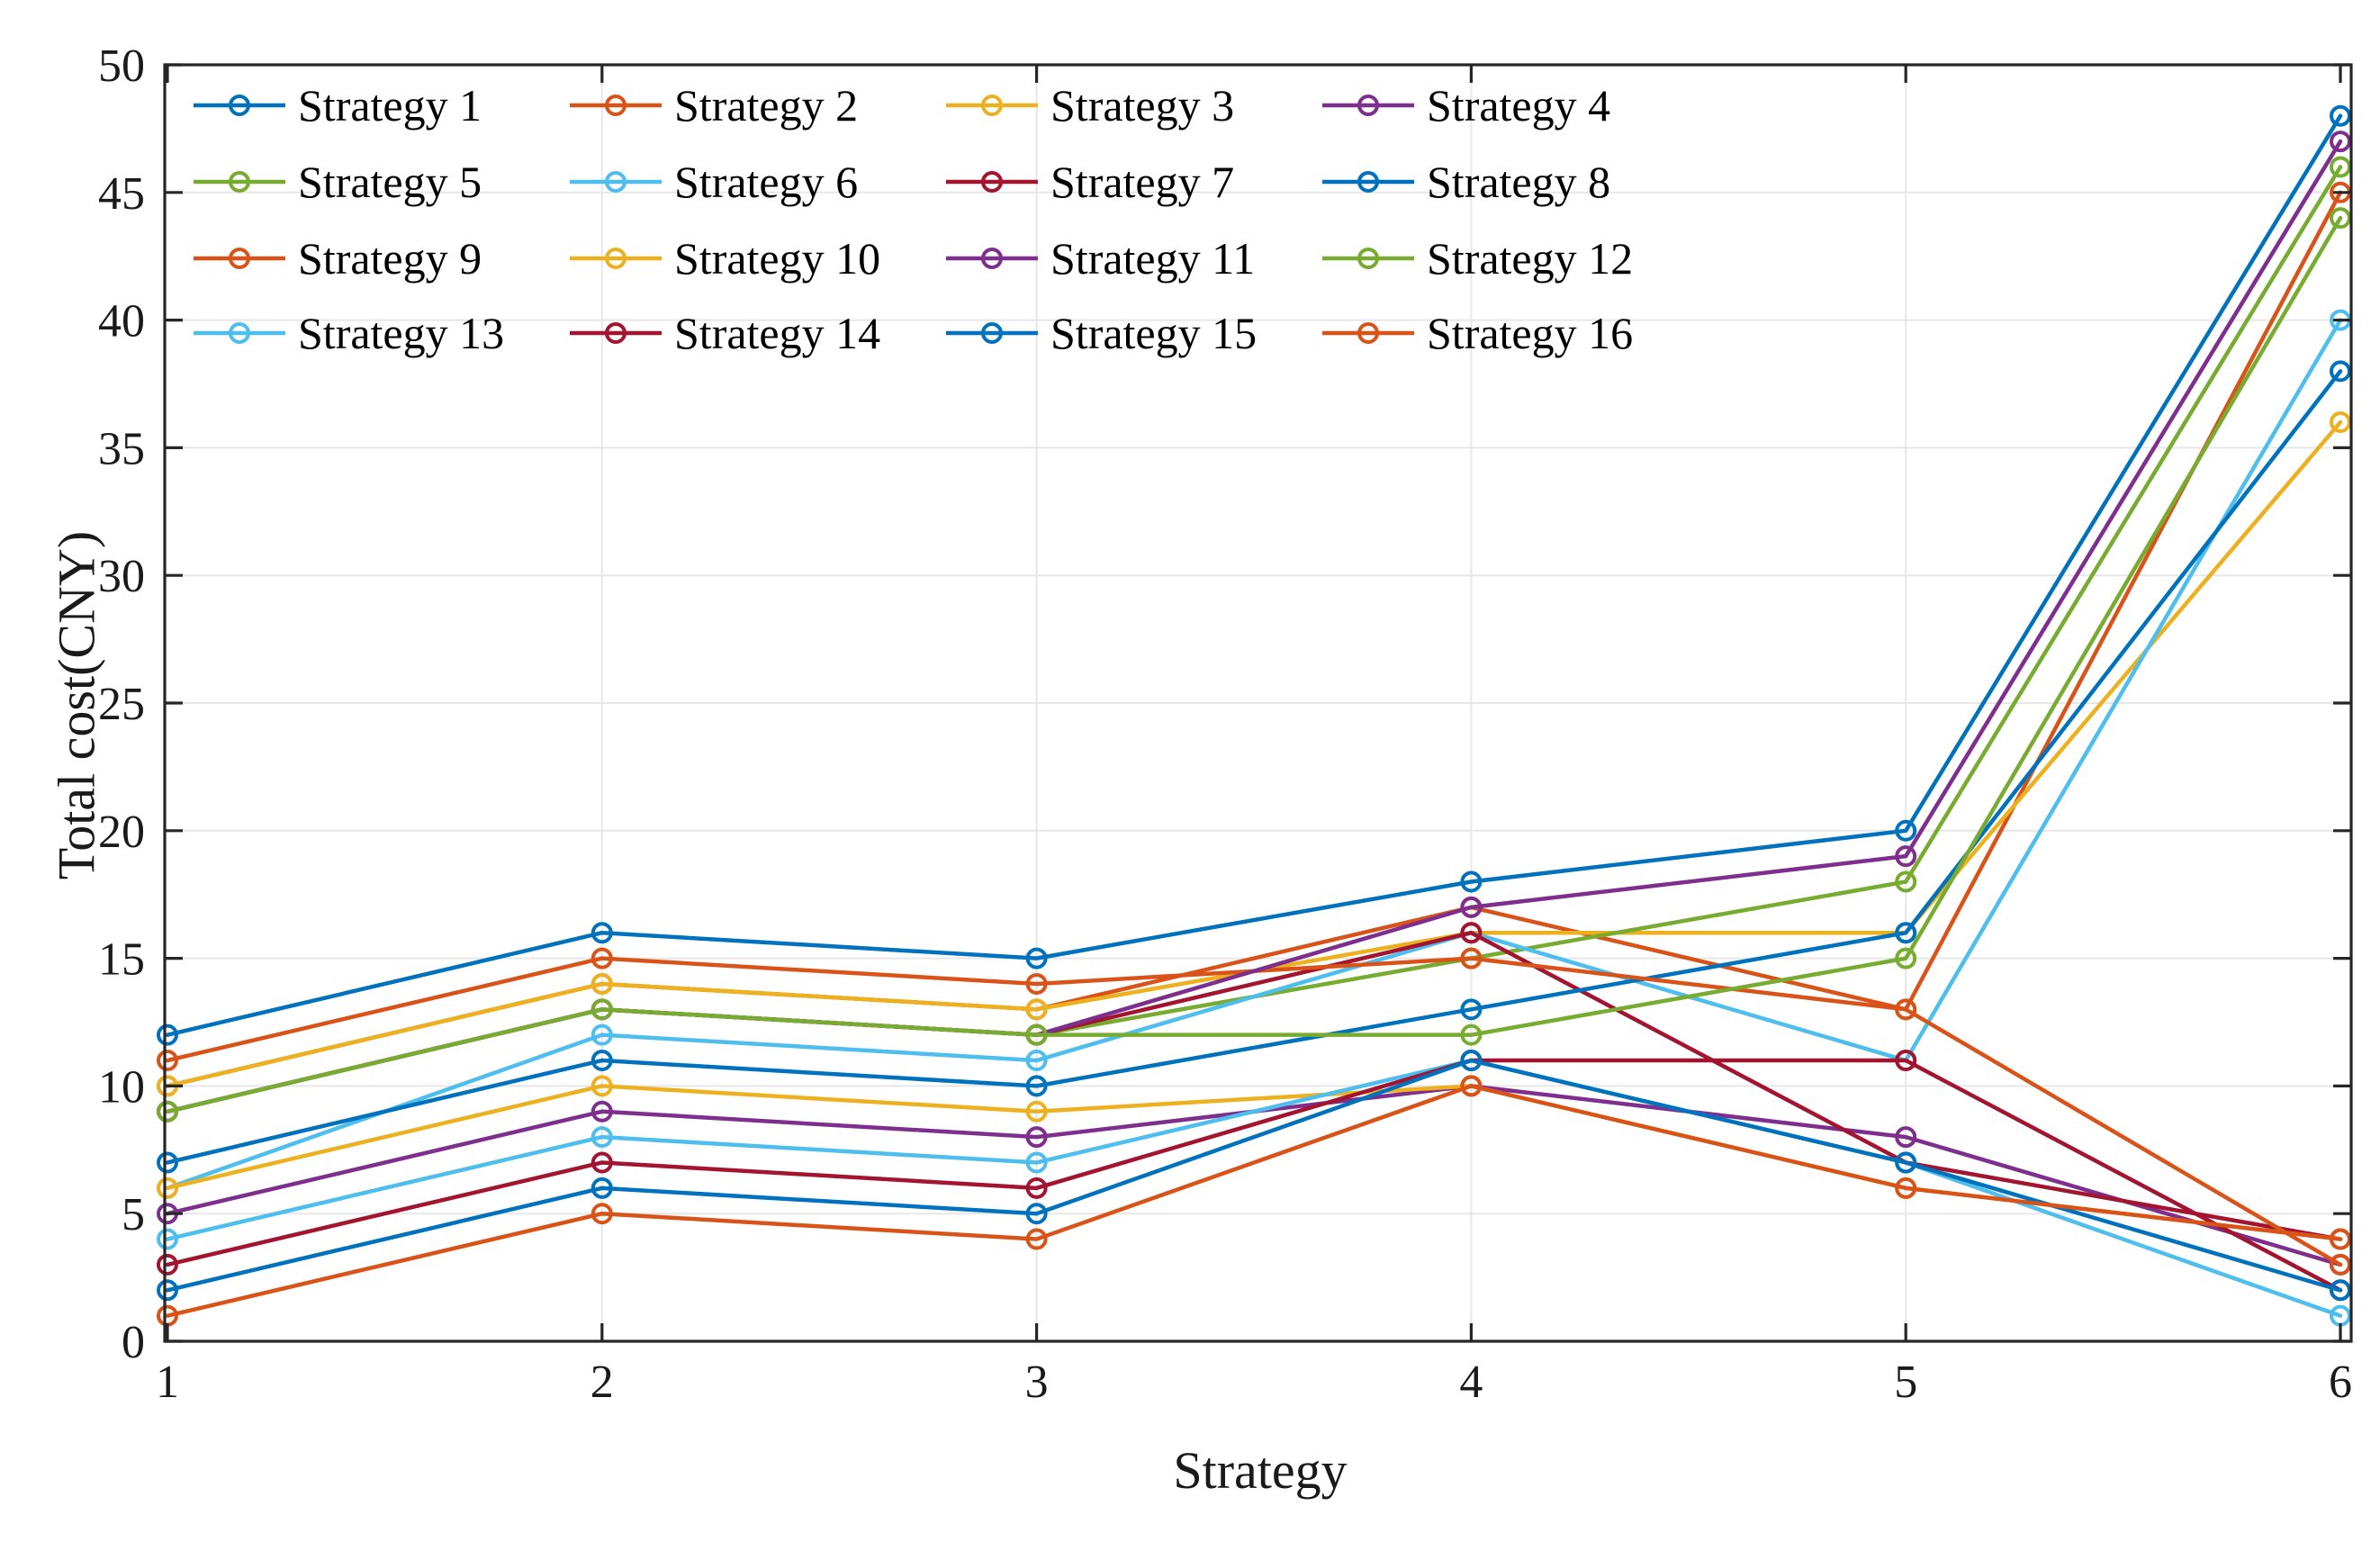 The width and height of the screenshot is (2380, 1542). What do you see at coordinates (1471, 1382) in the screenshot?
I see `x-tick-label: 4` at bounding box center [1471, 1382].